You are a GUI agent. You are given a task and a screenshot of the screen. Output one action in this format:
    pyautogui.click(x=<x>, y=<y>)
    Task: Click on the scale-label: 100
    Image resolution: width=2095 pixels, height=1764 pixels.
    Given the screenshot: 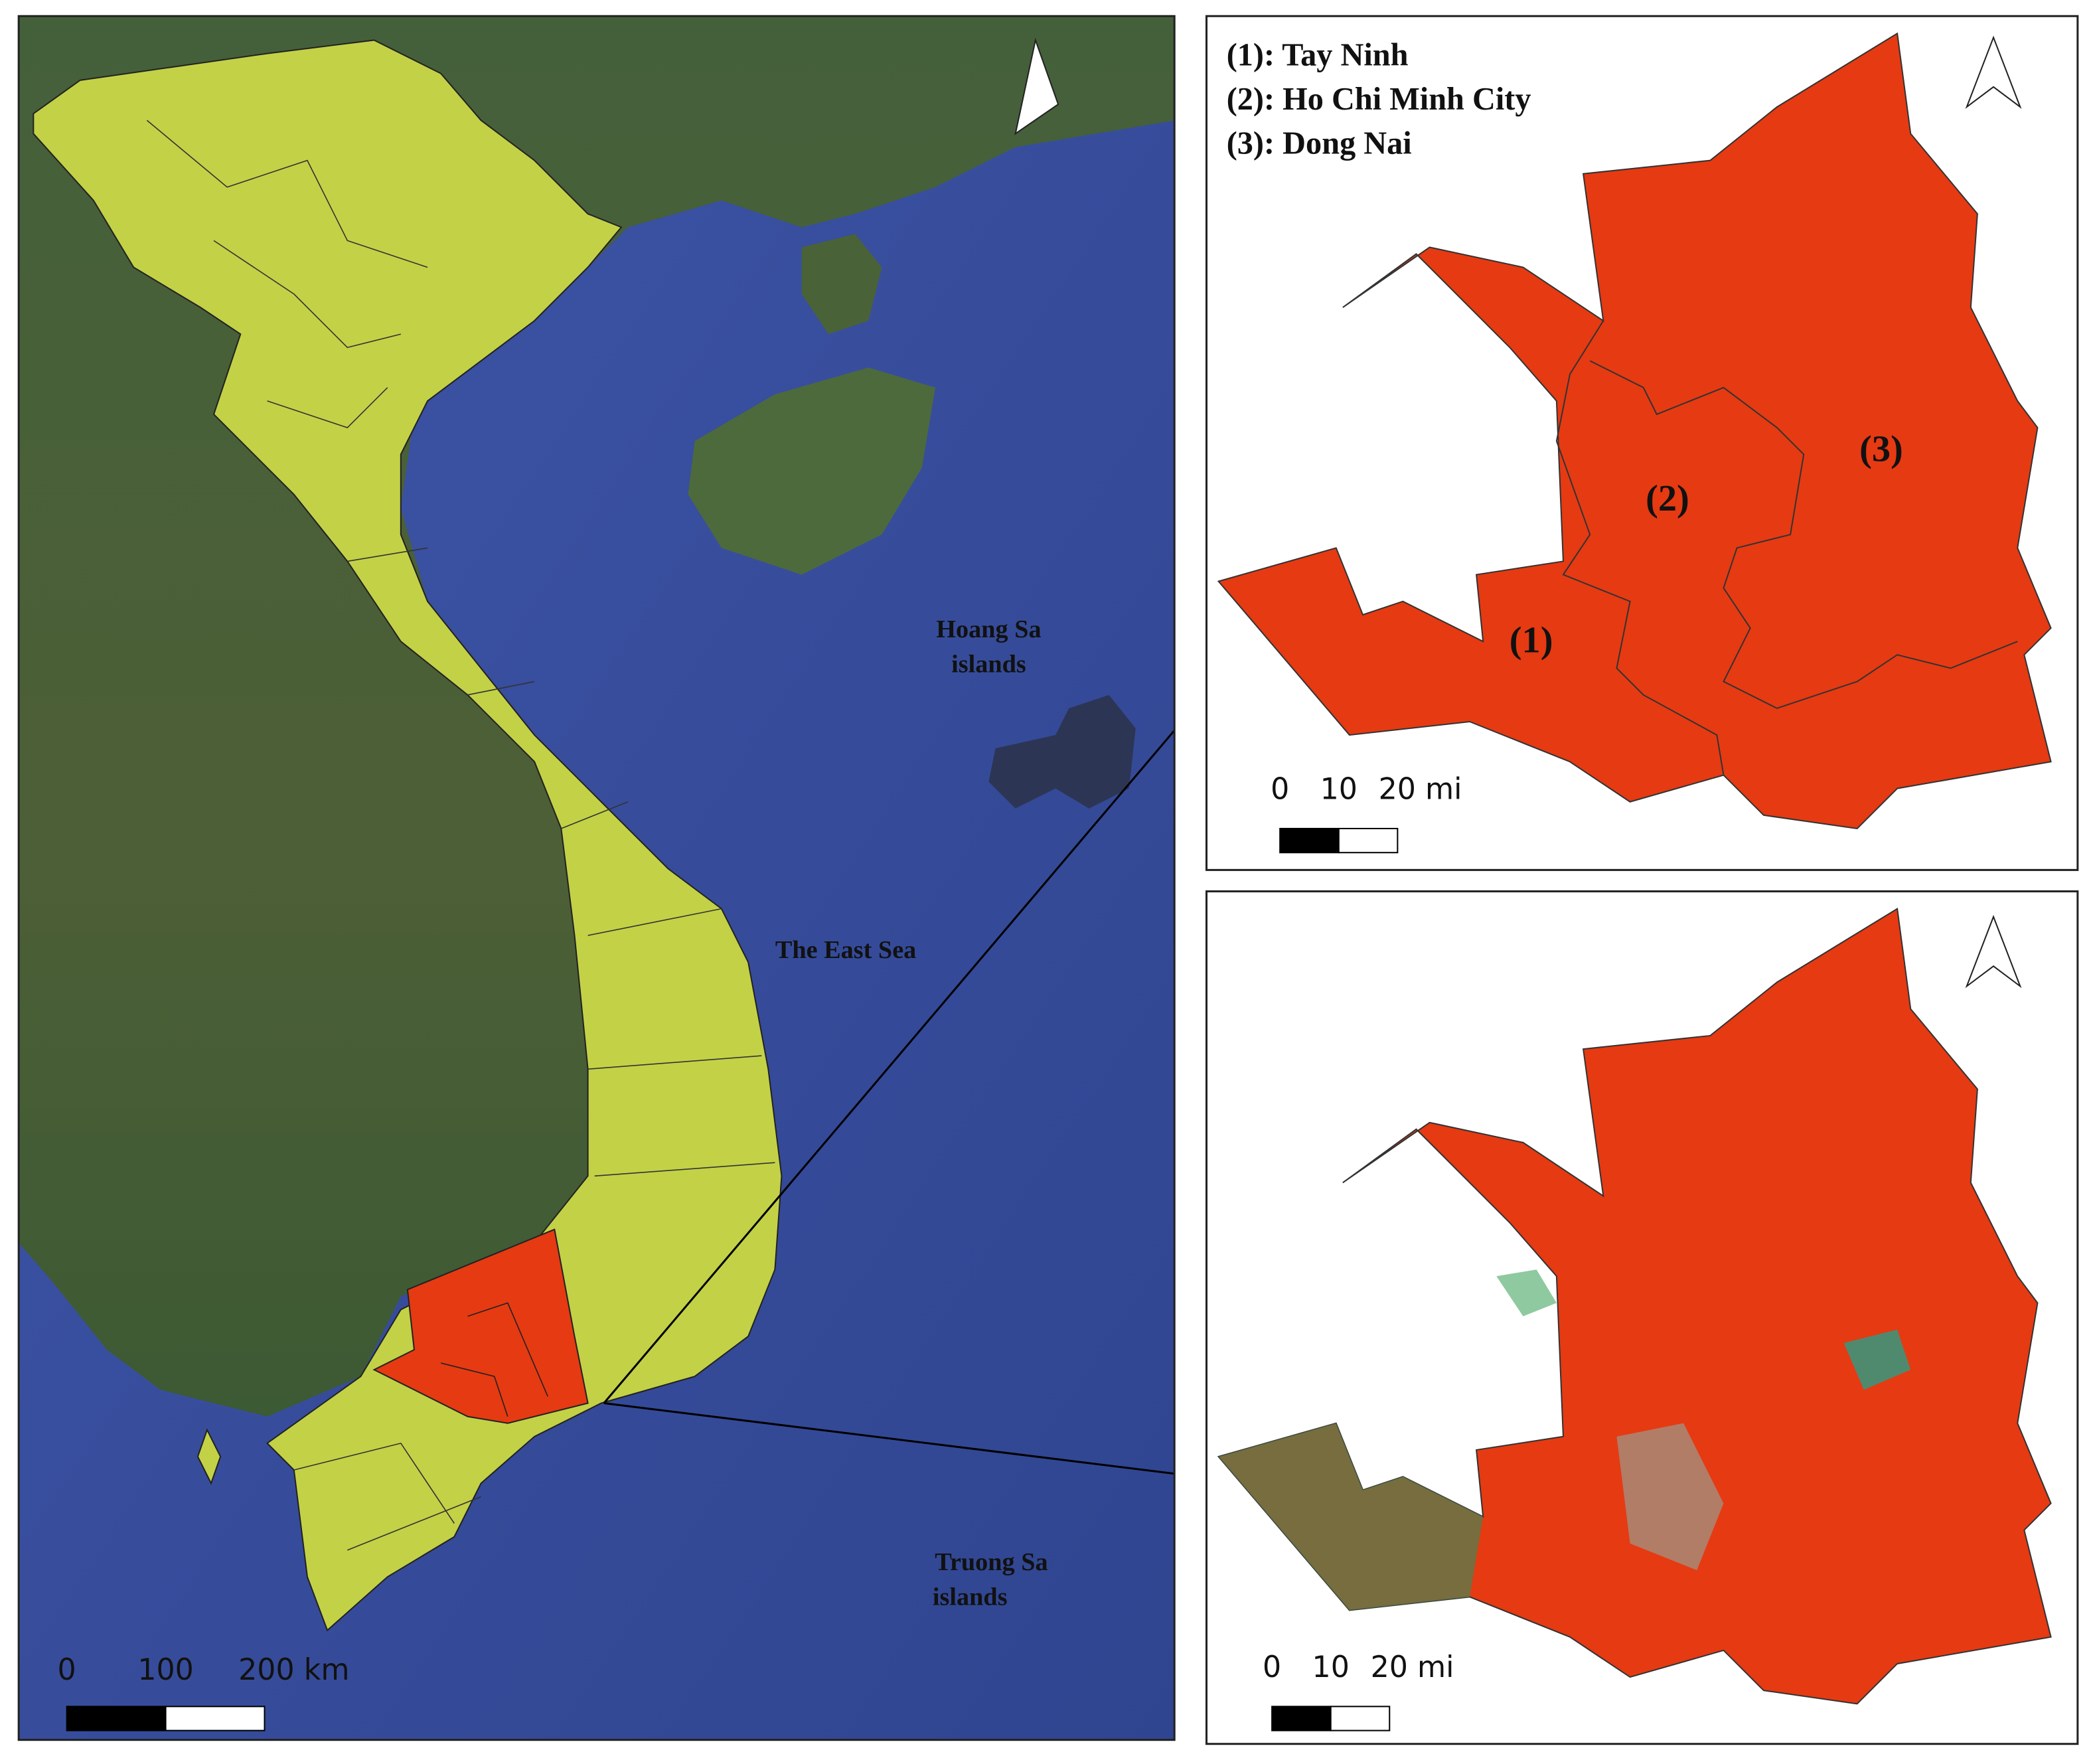 What is the action you would take?
    pyautogui.click(x=165, y=1670)
    